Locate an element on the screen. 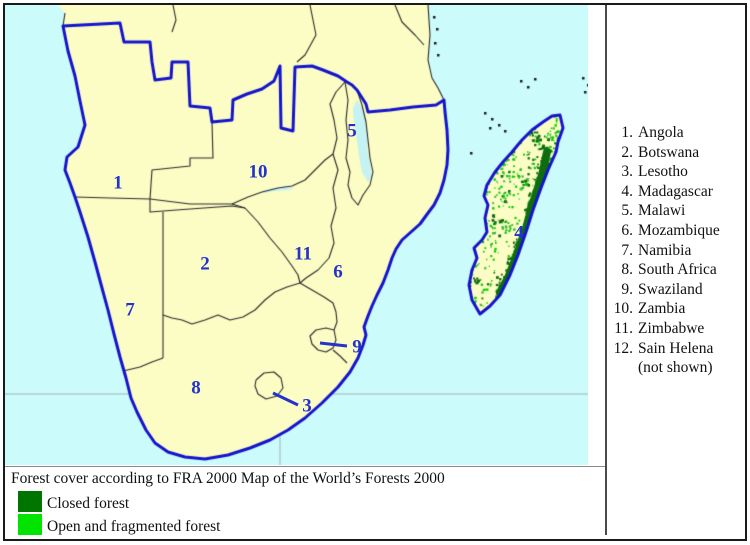 This screenshot has width=750, height=545. country-number-label-6: 6 is located at coordinates (338, 272).